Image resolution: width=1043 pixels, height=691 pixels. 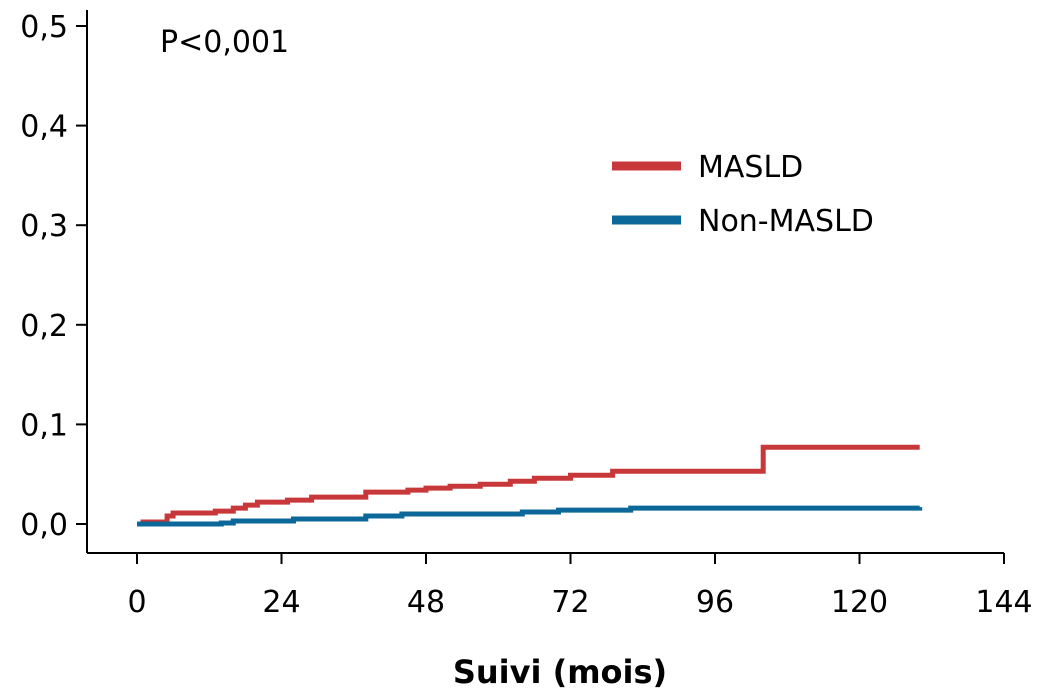 What do you see at coordinates (44, 226) in the screenshot?
I see `y-tick-label: 0,3` at bounding box center [44, 226].